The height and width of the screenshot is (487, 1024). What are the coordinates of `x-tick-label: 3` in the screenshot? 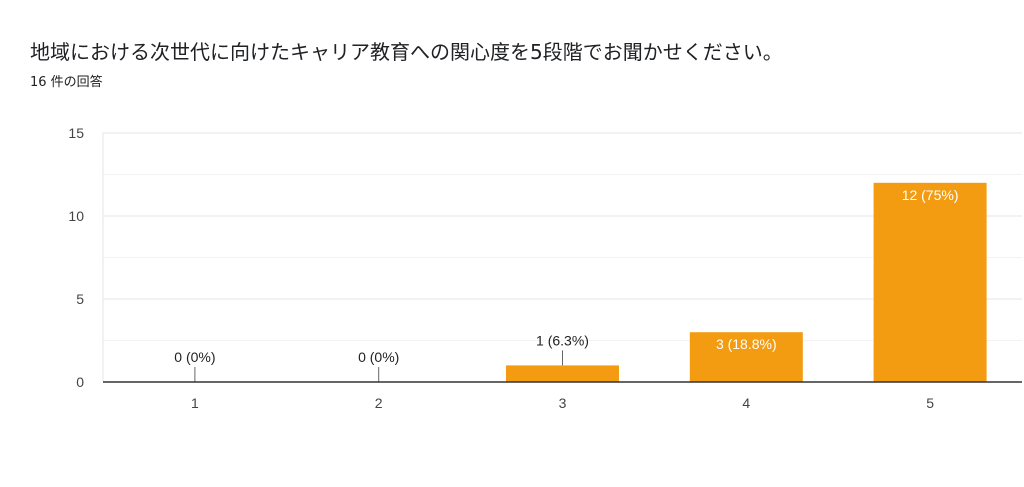 It's located at (563, 403).